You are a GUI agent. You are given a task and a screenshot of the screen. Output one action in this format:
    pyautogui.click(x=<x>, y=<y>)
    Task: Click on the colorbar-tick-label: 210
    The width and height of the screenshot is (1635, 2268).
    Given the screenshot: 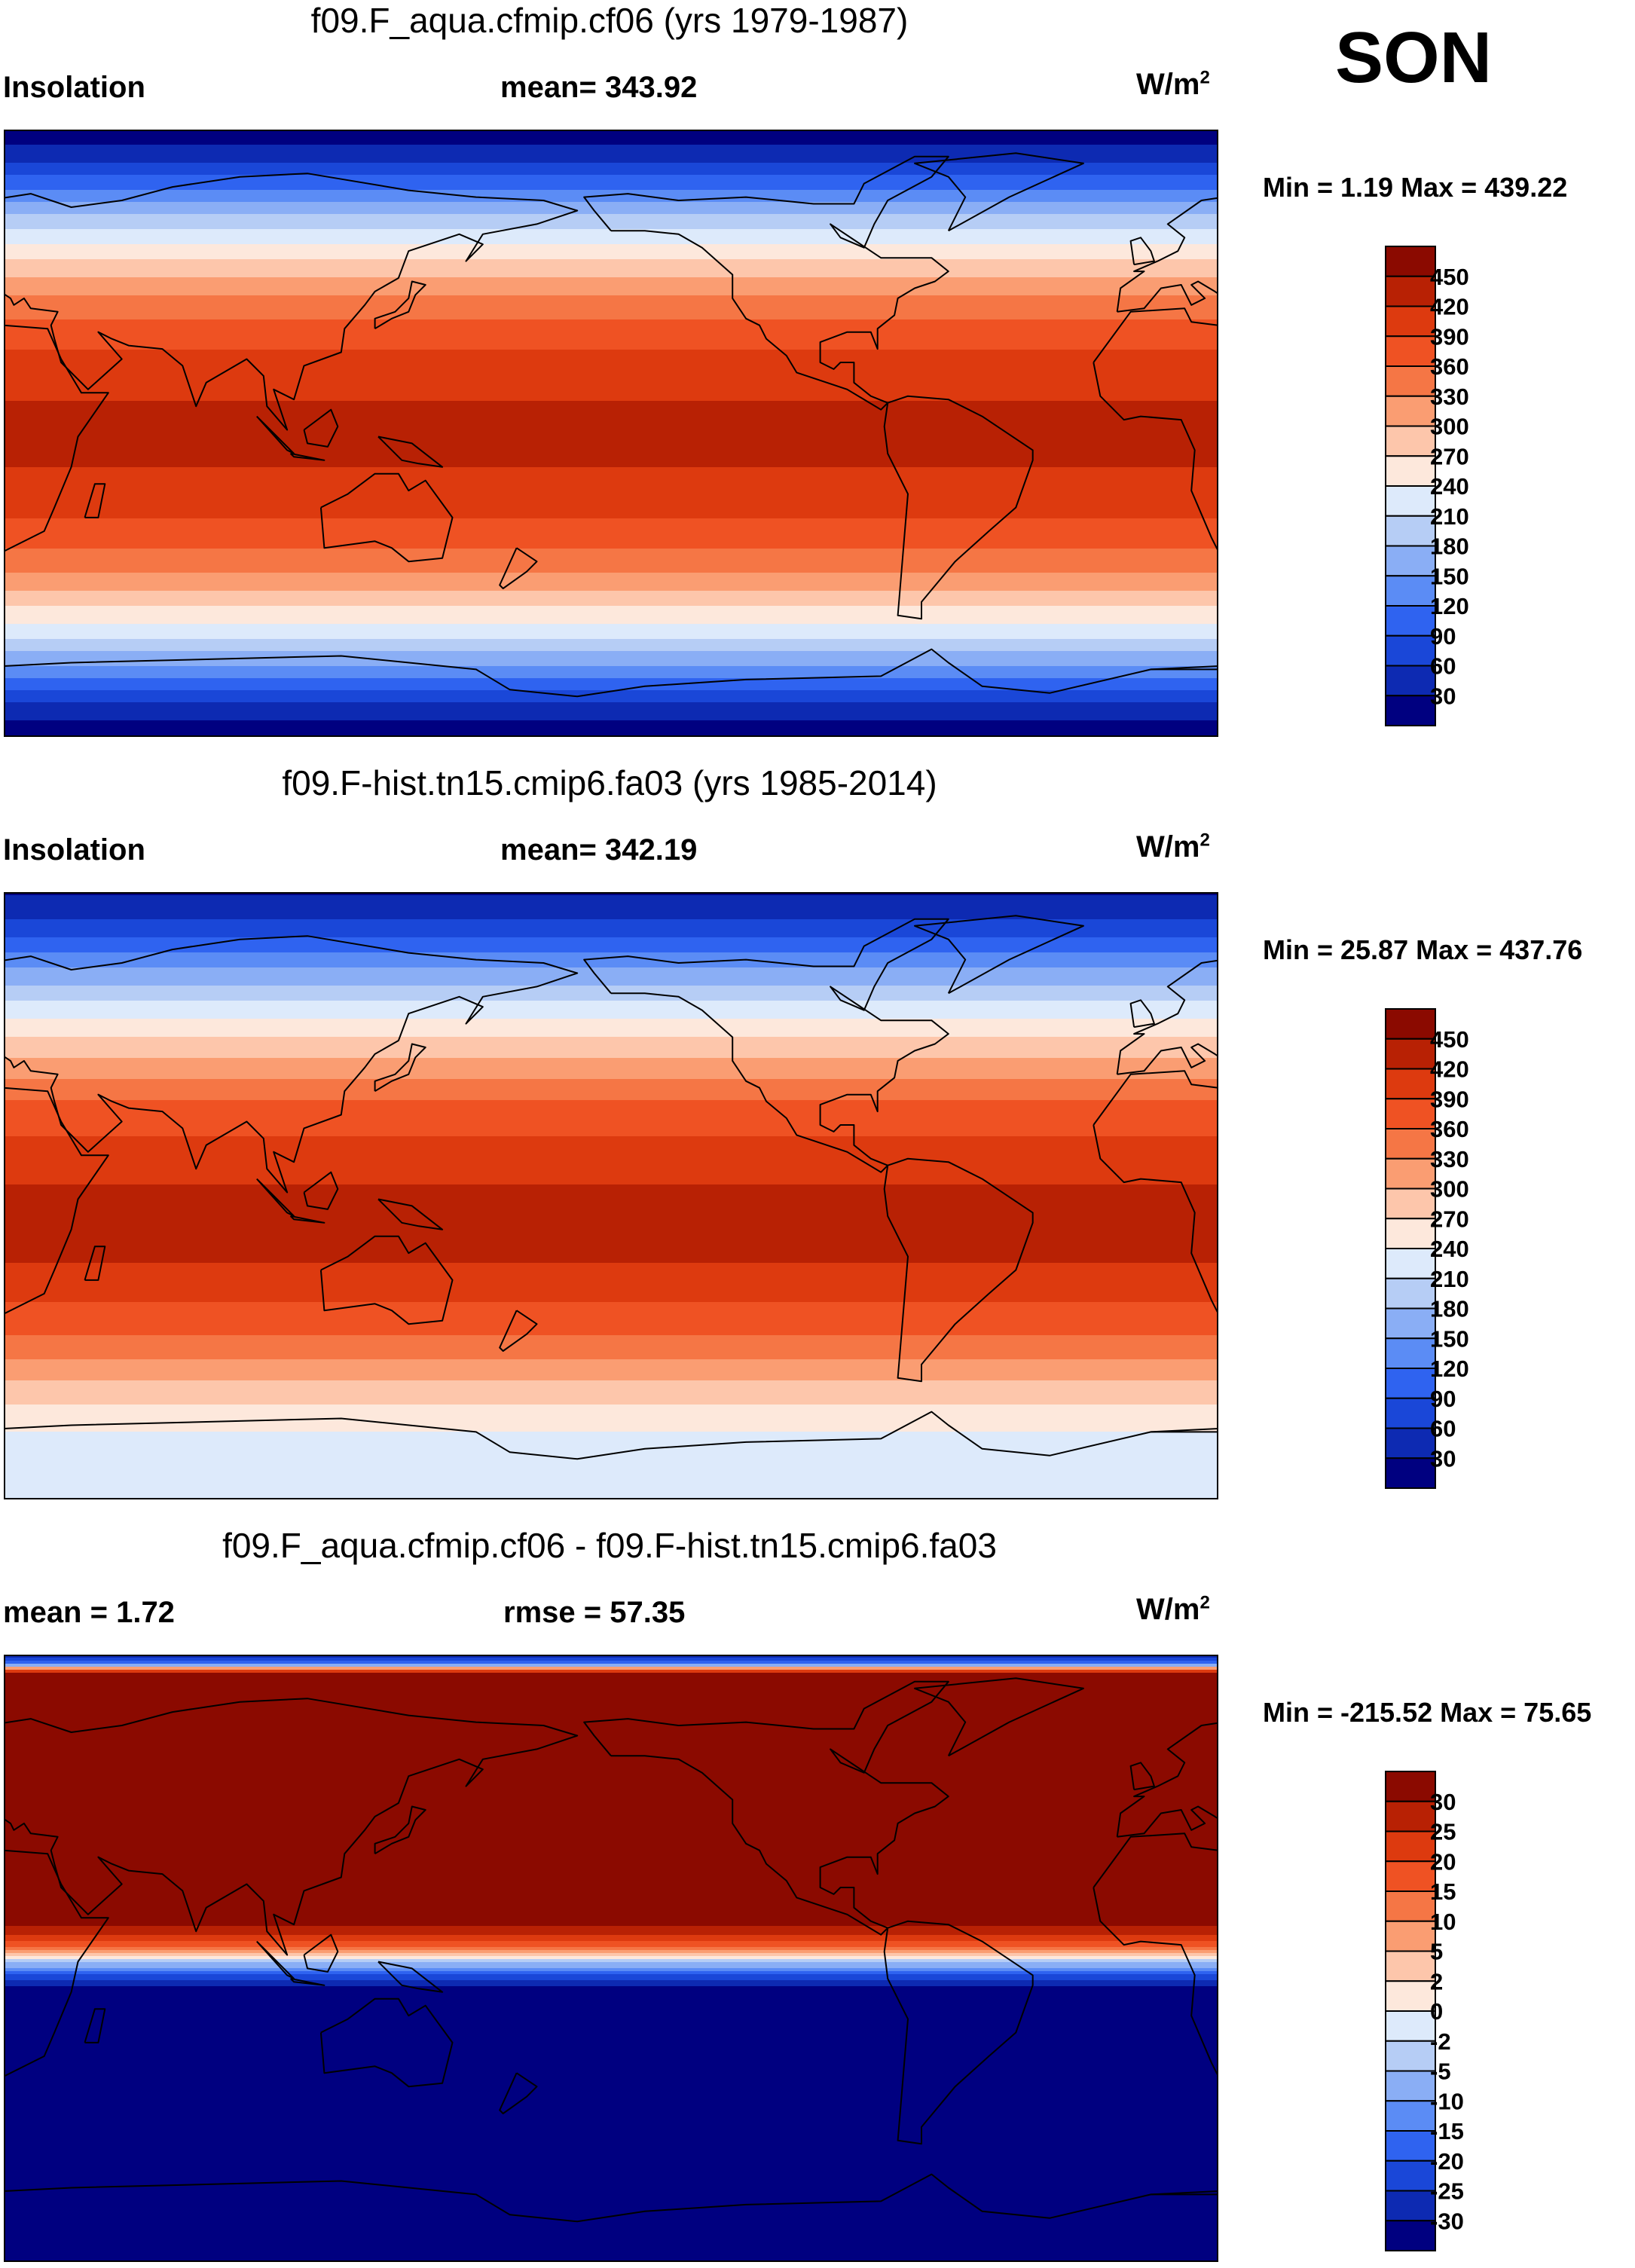 What is the action you would take?
    pyautogui.click(x=1450, y=1279)
    